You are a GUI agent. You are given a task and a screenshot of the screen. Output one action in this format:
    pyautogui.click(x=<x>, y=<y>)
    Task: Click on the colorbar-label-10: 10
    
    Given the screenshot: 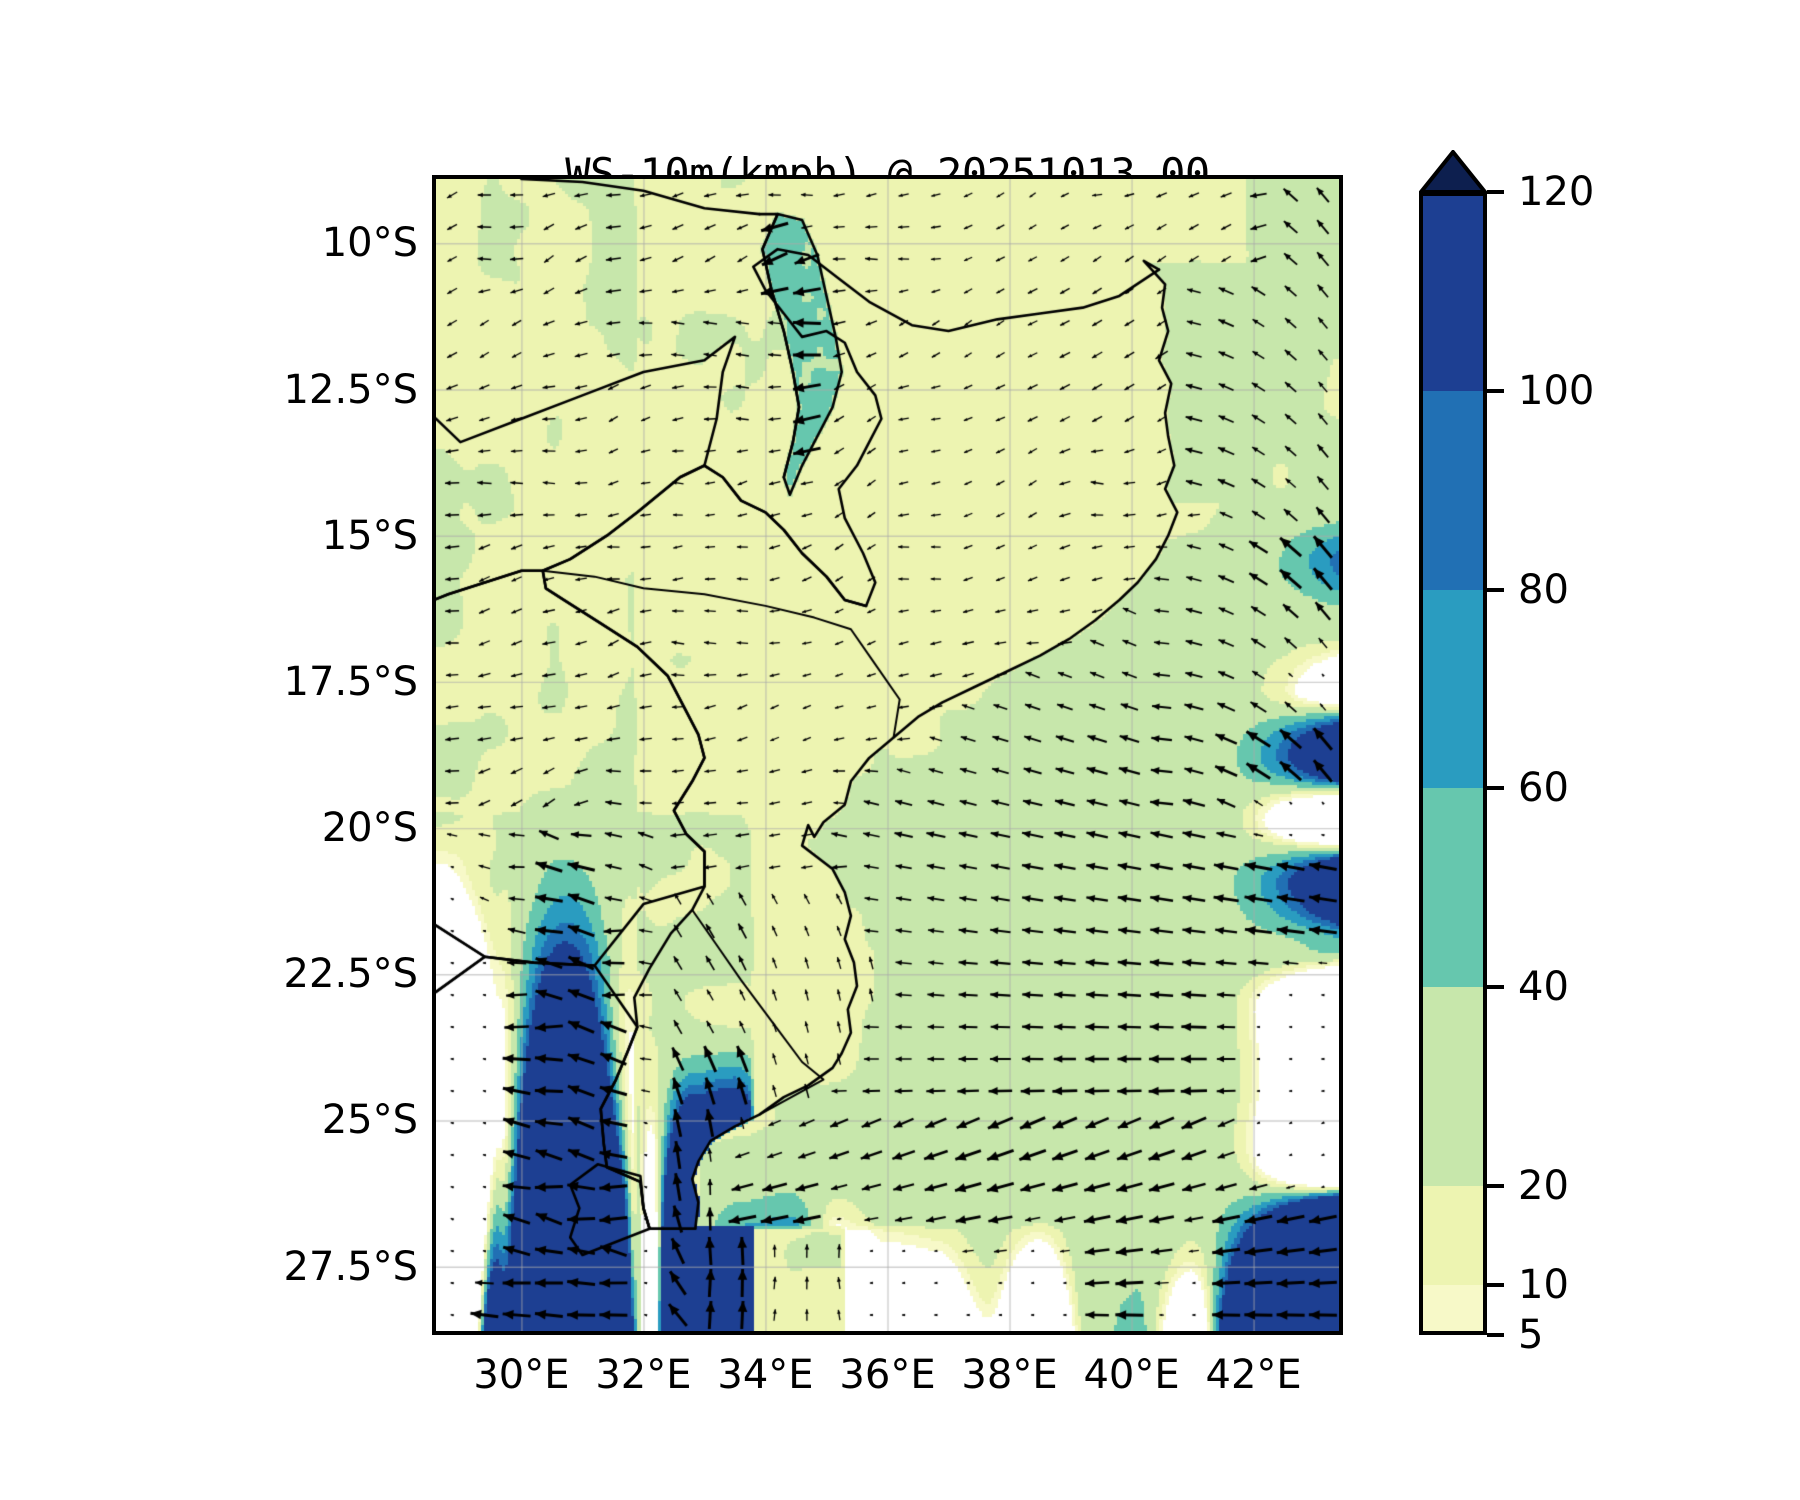 What is the action you would take?
    pyautogui.click(x=1543, y=1285)
    